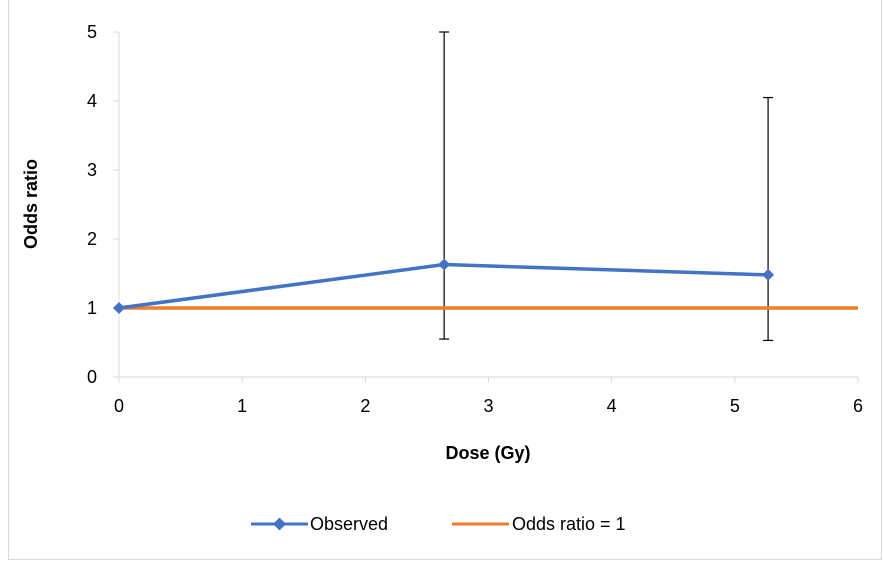 This screenshot has width=883, height=561. I want to click on series-lines, so click(488, 286).